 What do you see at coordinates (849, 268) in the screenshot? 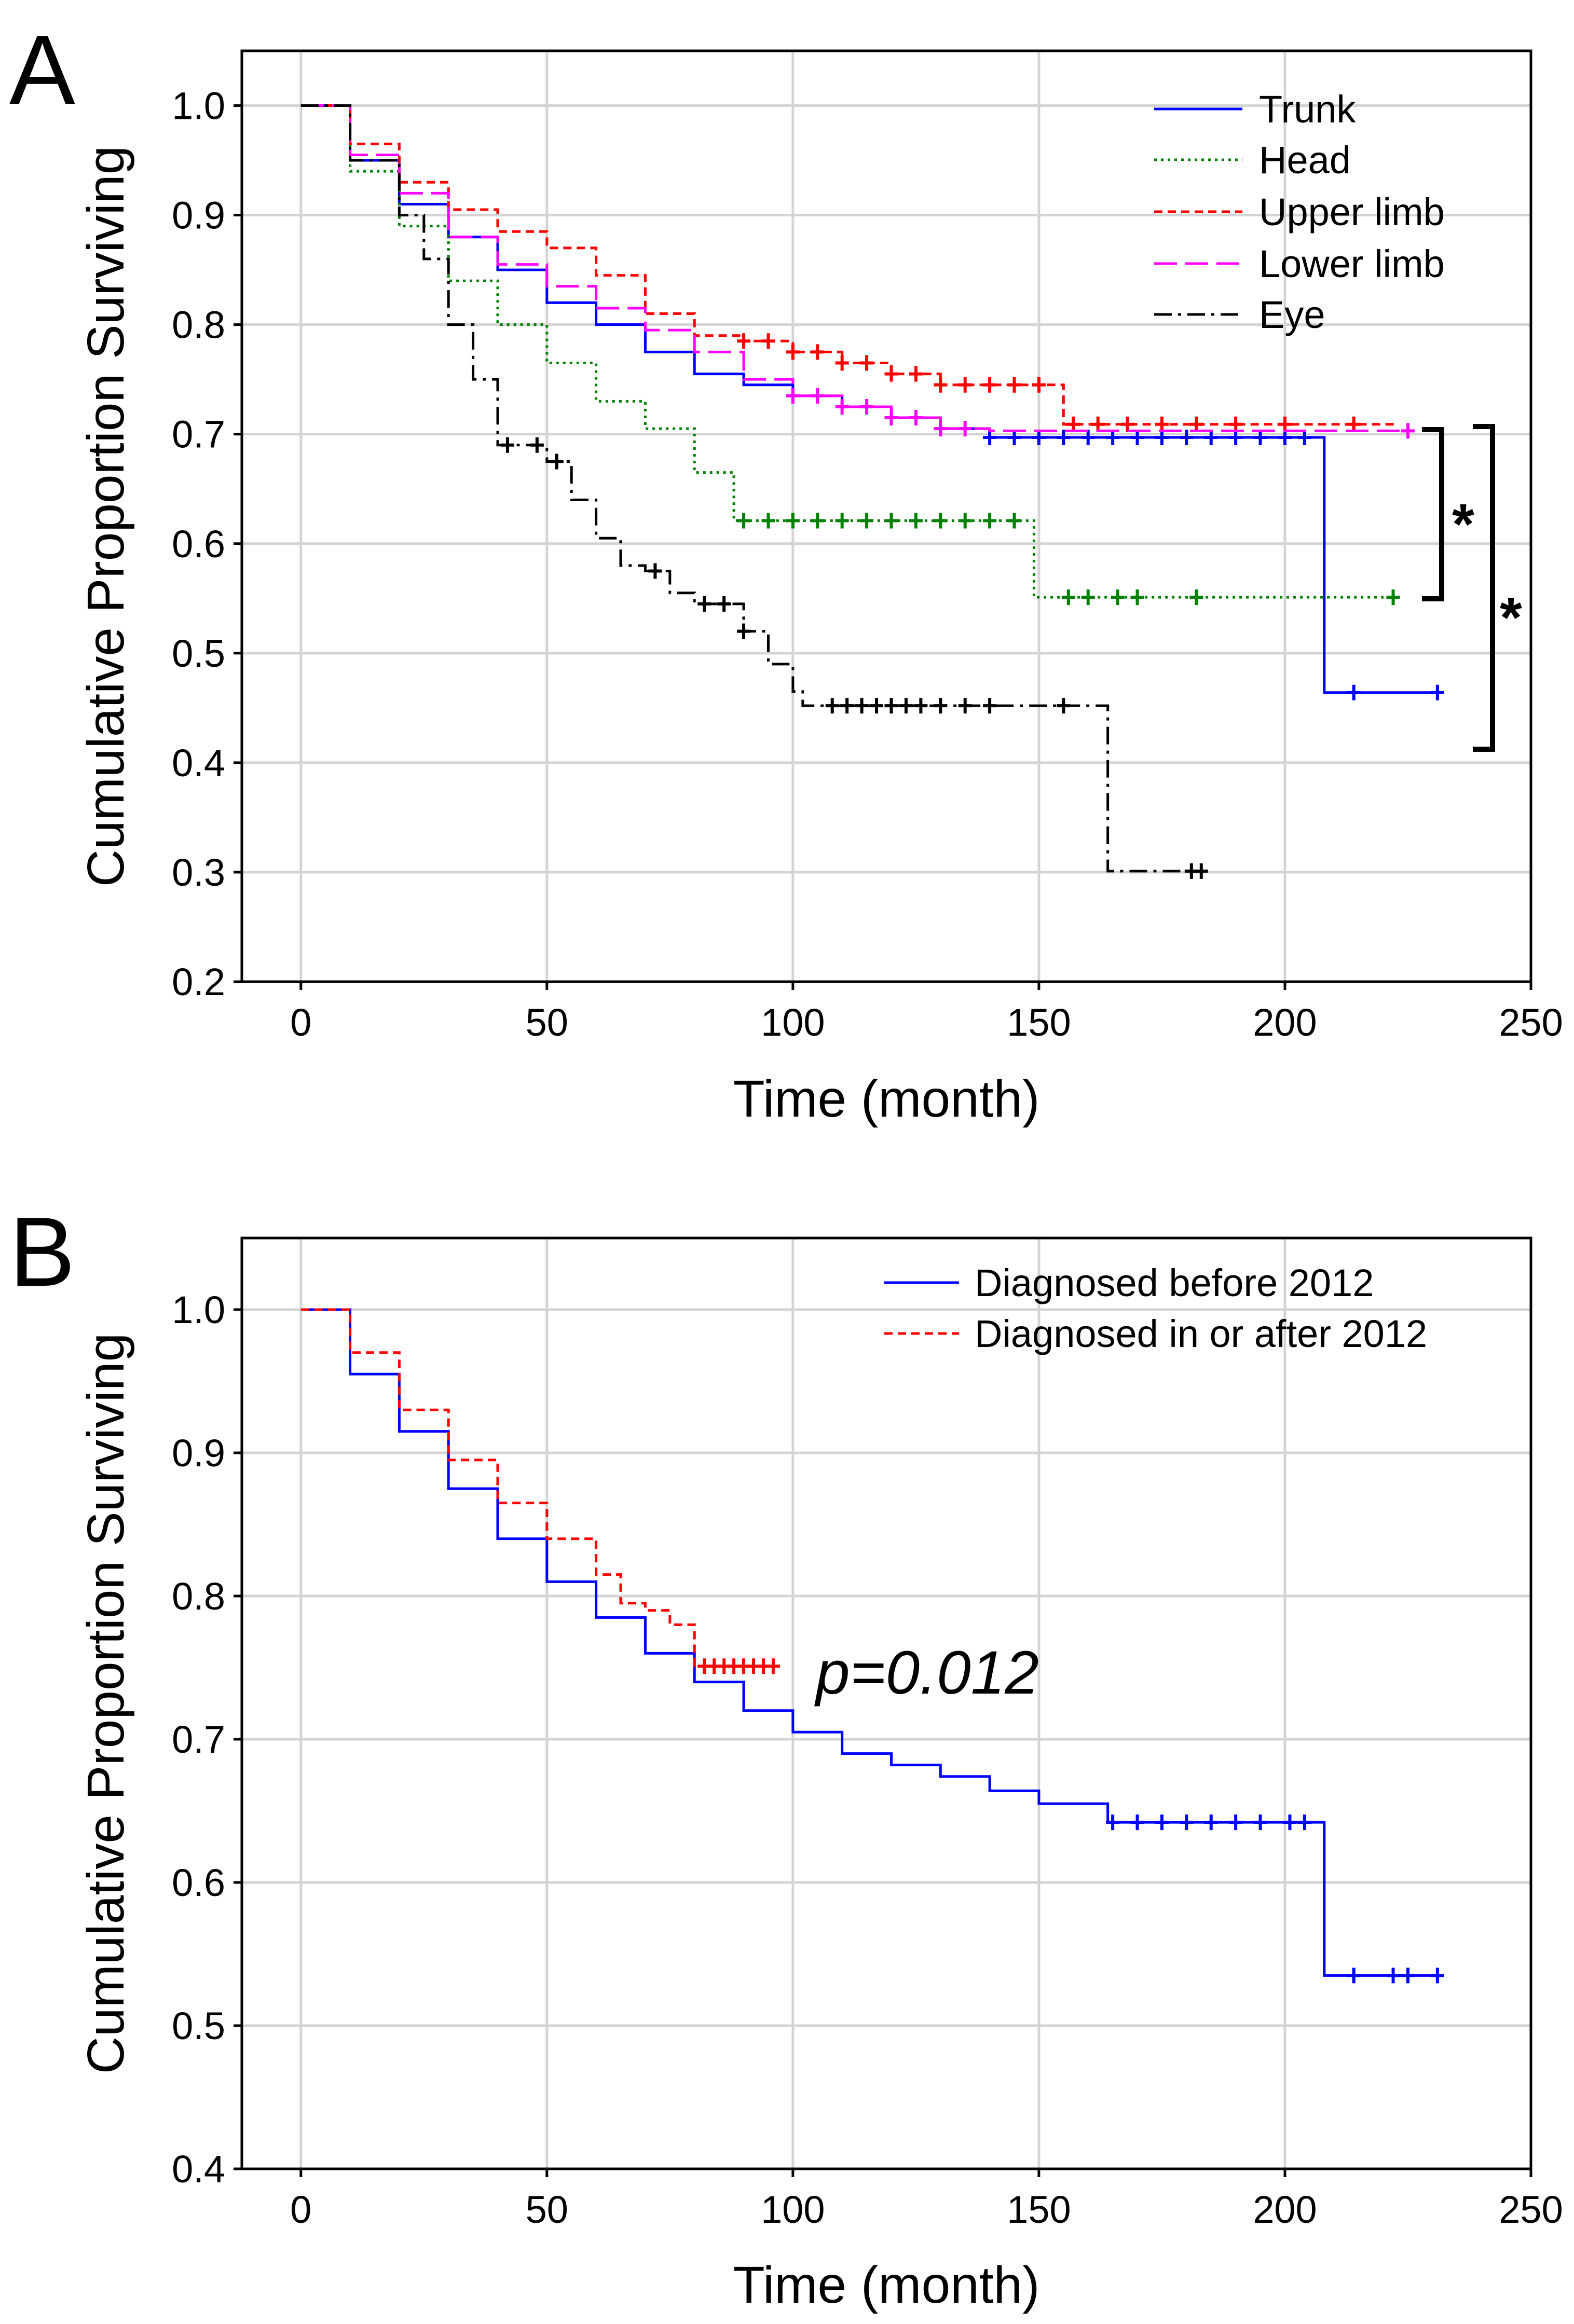
I see `series-upper-limb` at bounding box center [849, 268].